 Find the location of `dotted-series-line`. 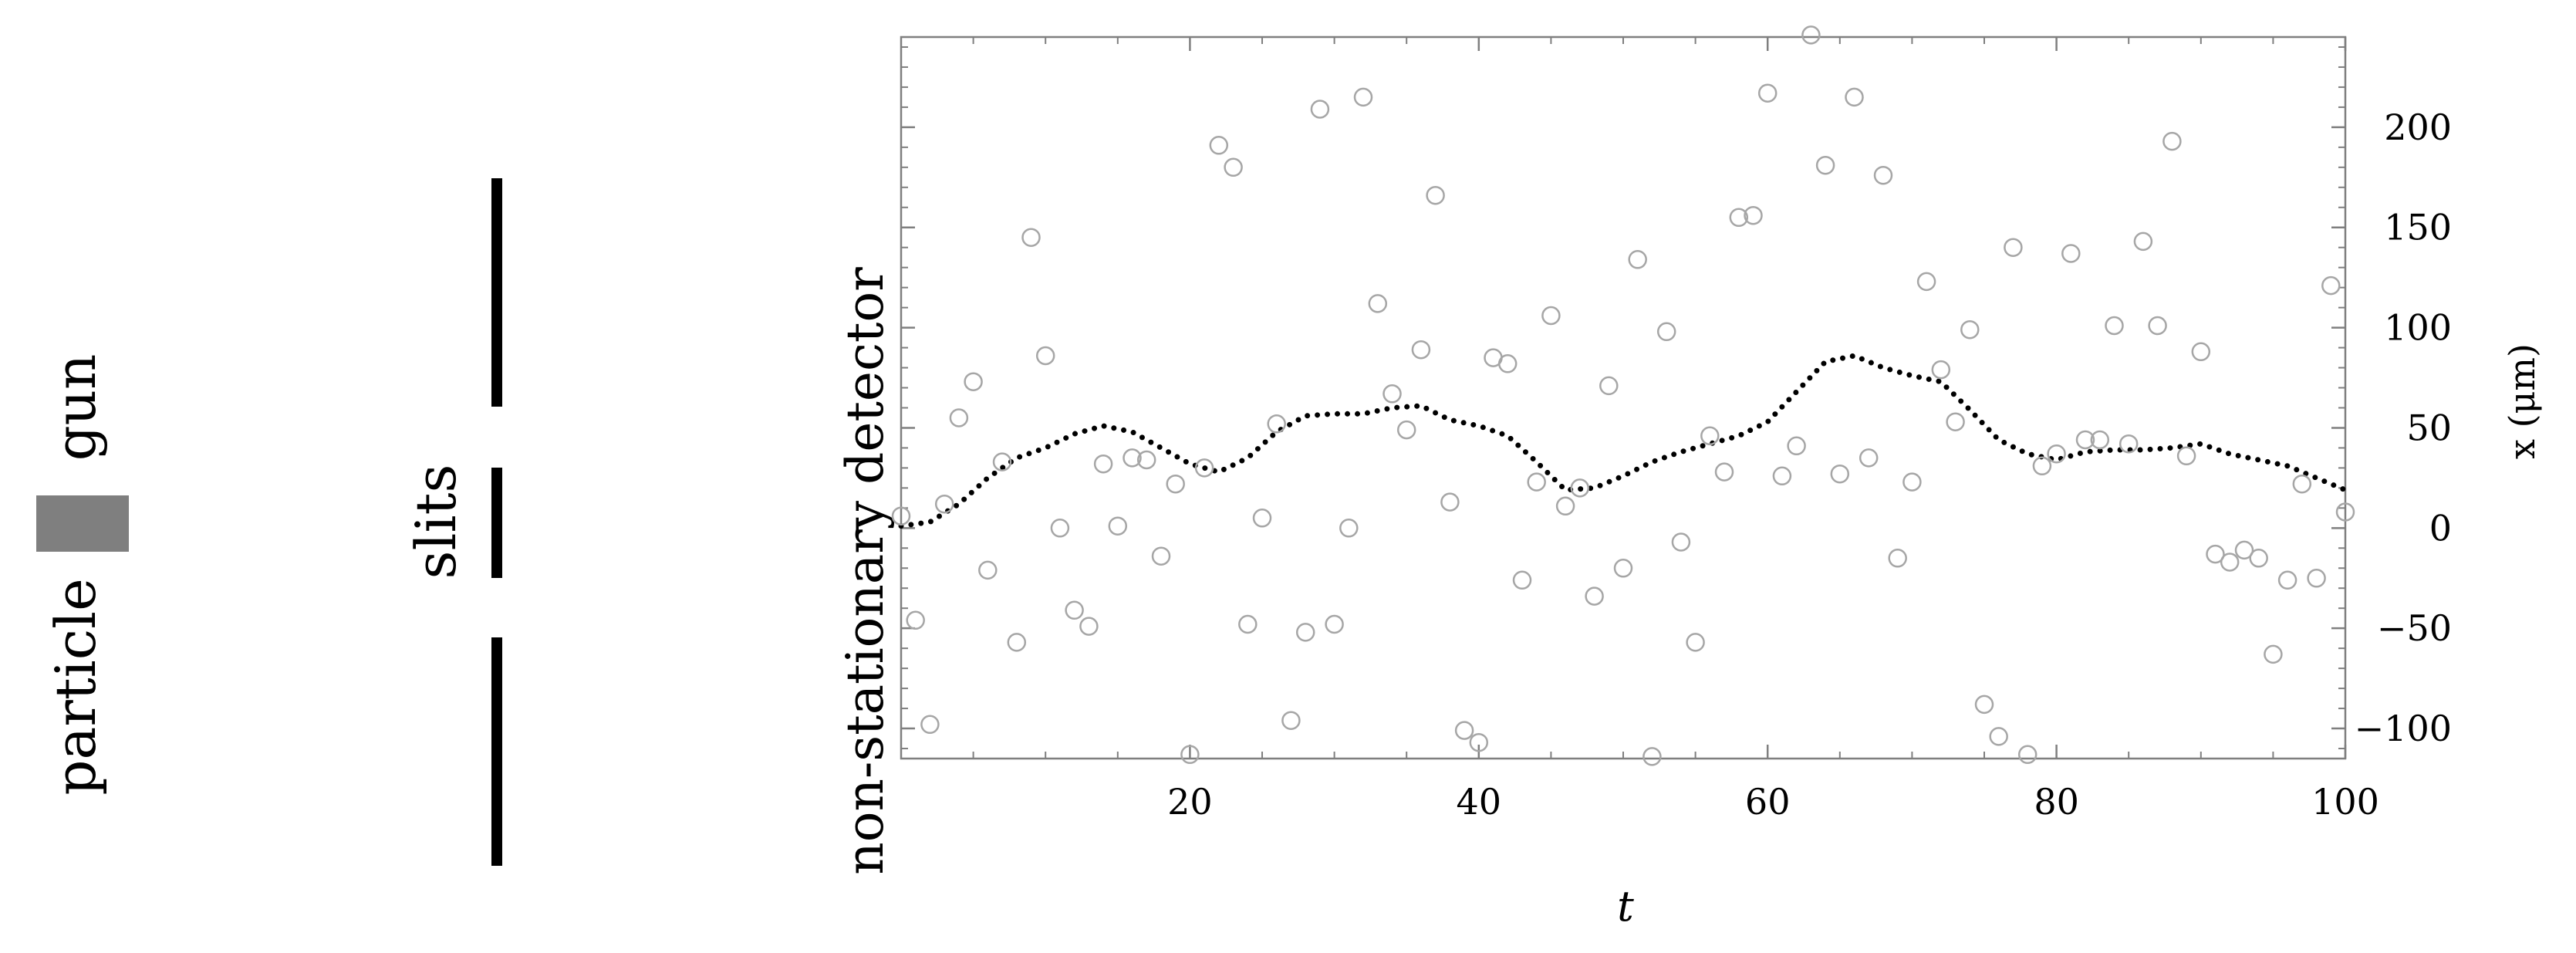

dotted-series-line is located at coordinates (1623, 441).